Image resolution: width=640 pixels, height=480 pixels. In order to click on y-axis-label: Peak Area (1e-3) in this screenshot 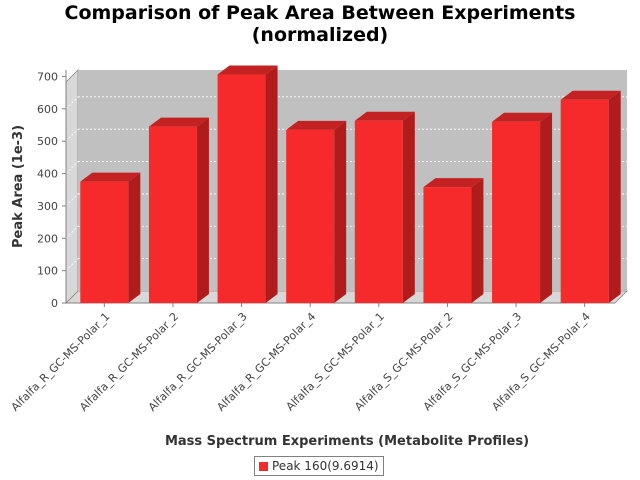, I will do `click(18, 186)`.